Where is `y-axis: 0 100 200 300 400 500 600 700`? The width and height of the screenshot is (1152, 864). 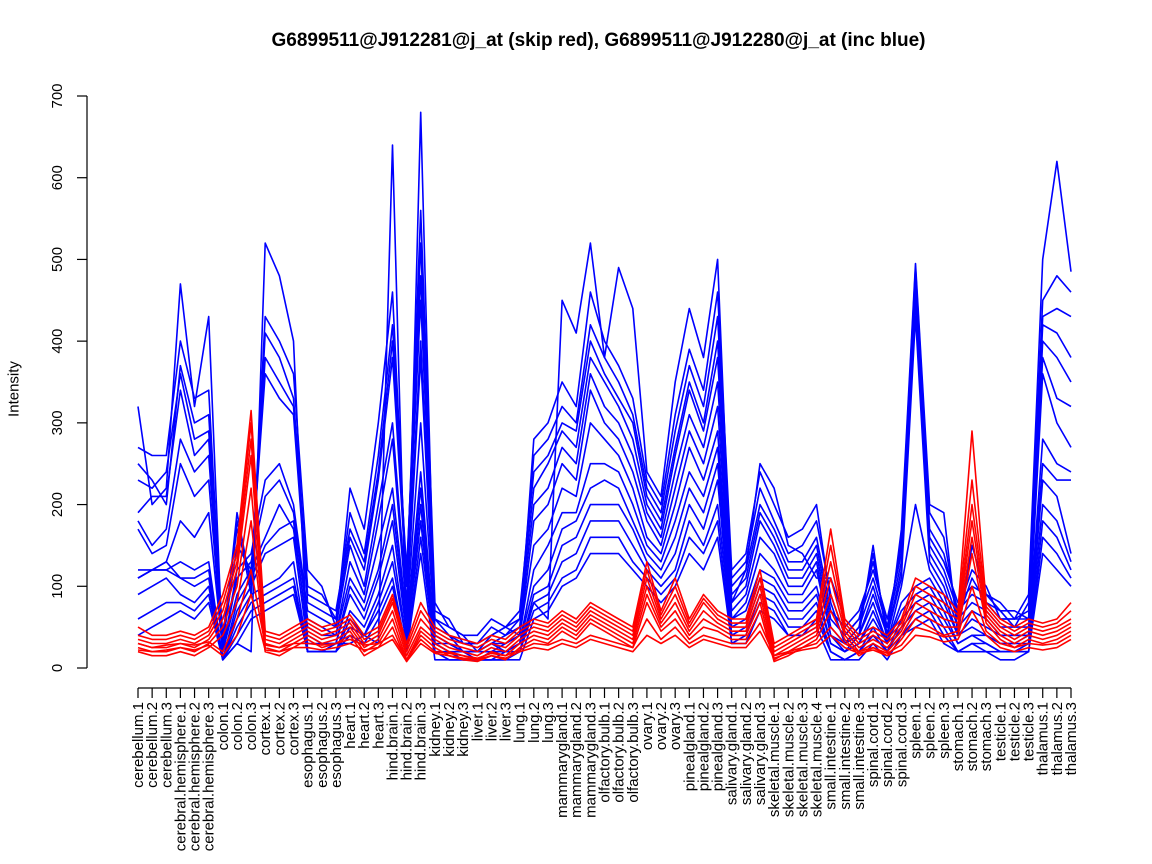
y-axis: 0 100 200 300 400 500 600 700 is located at coordinates (68, 377).